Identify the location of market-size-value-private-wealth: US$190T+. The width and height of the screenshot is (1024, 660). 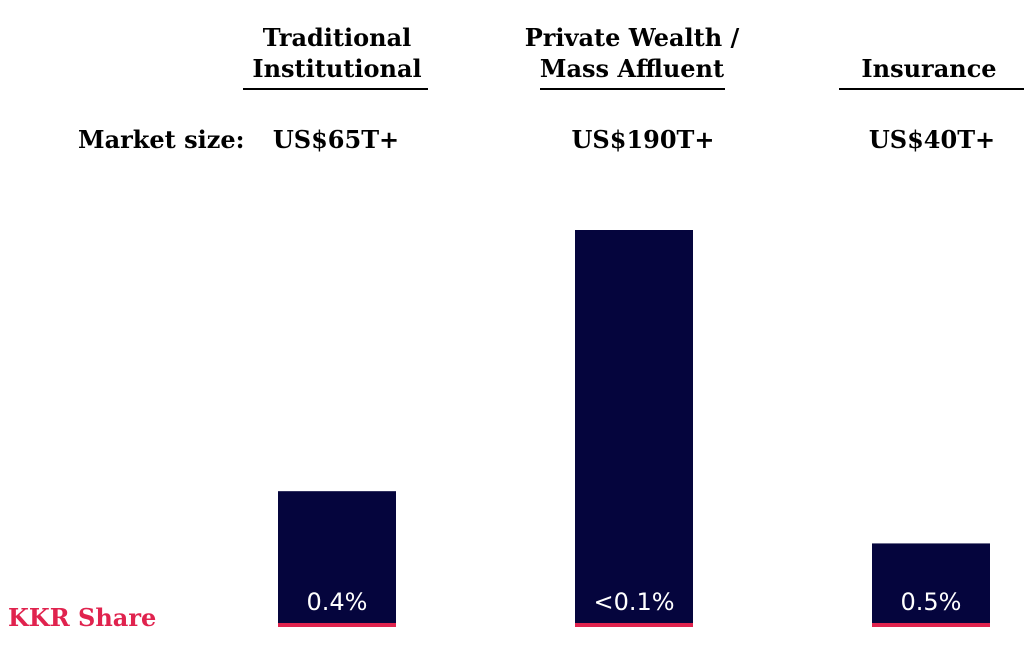
(643, 139).